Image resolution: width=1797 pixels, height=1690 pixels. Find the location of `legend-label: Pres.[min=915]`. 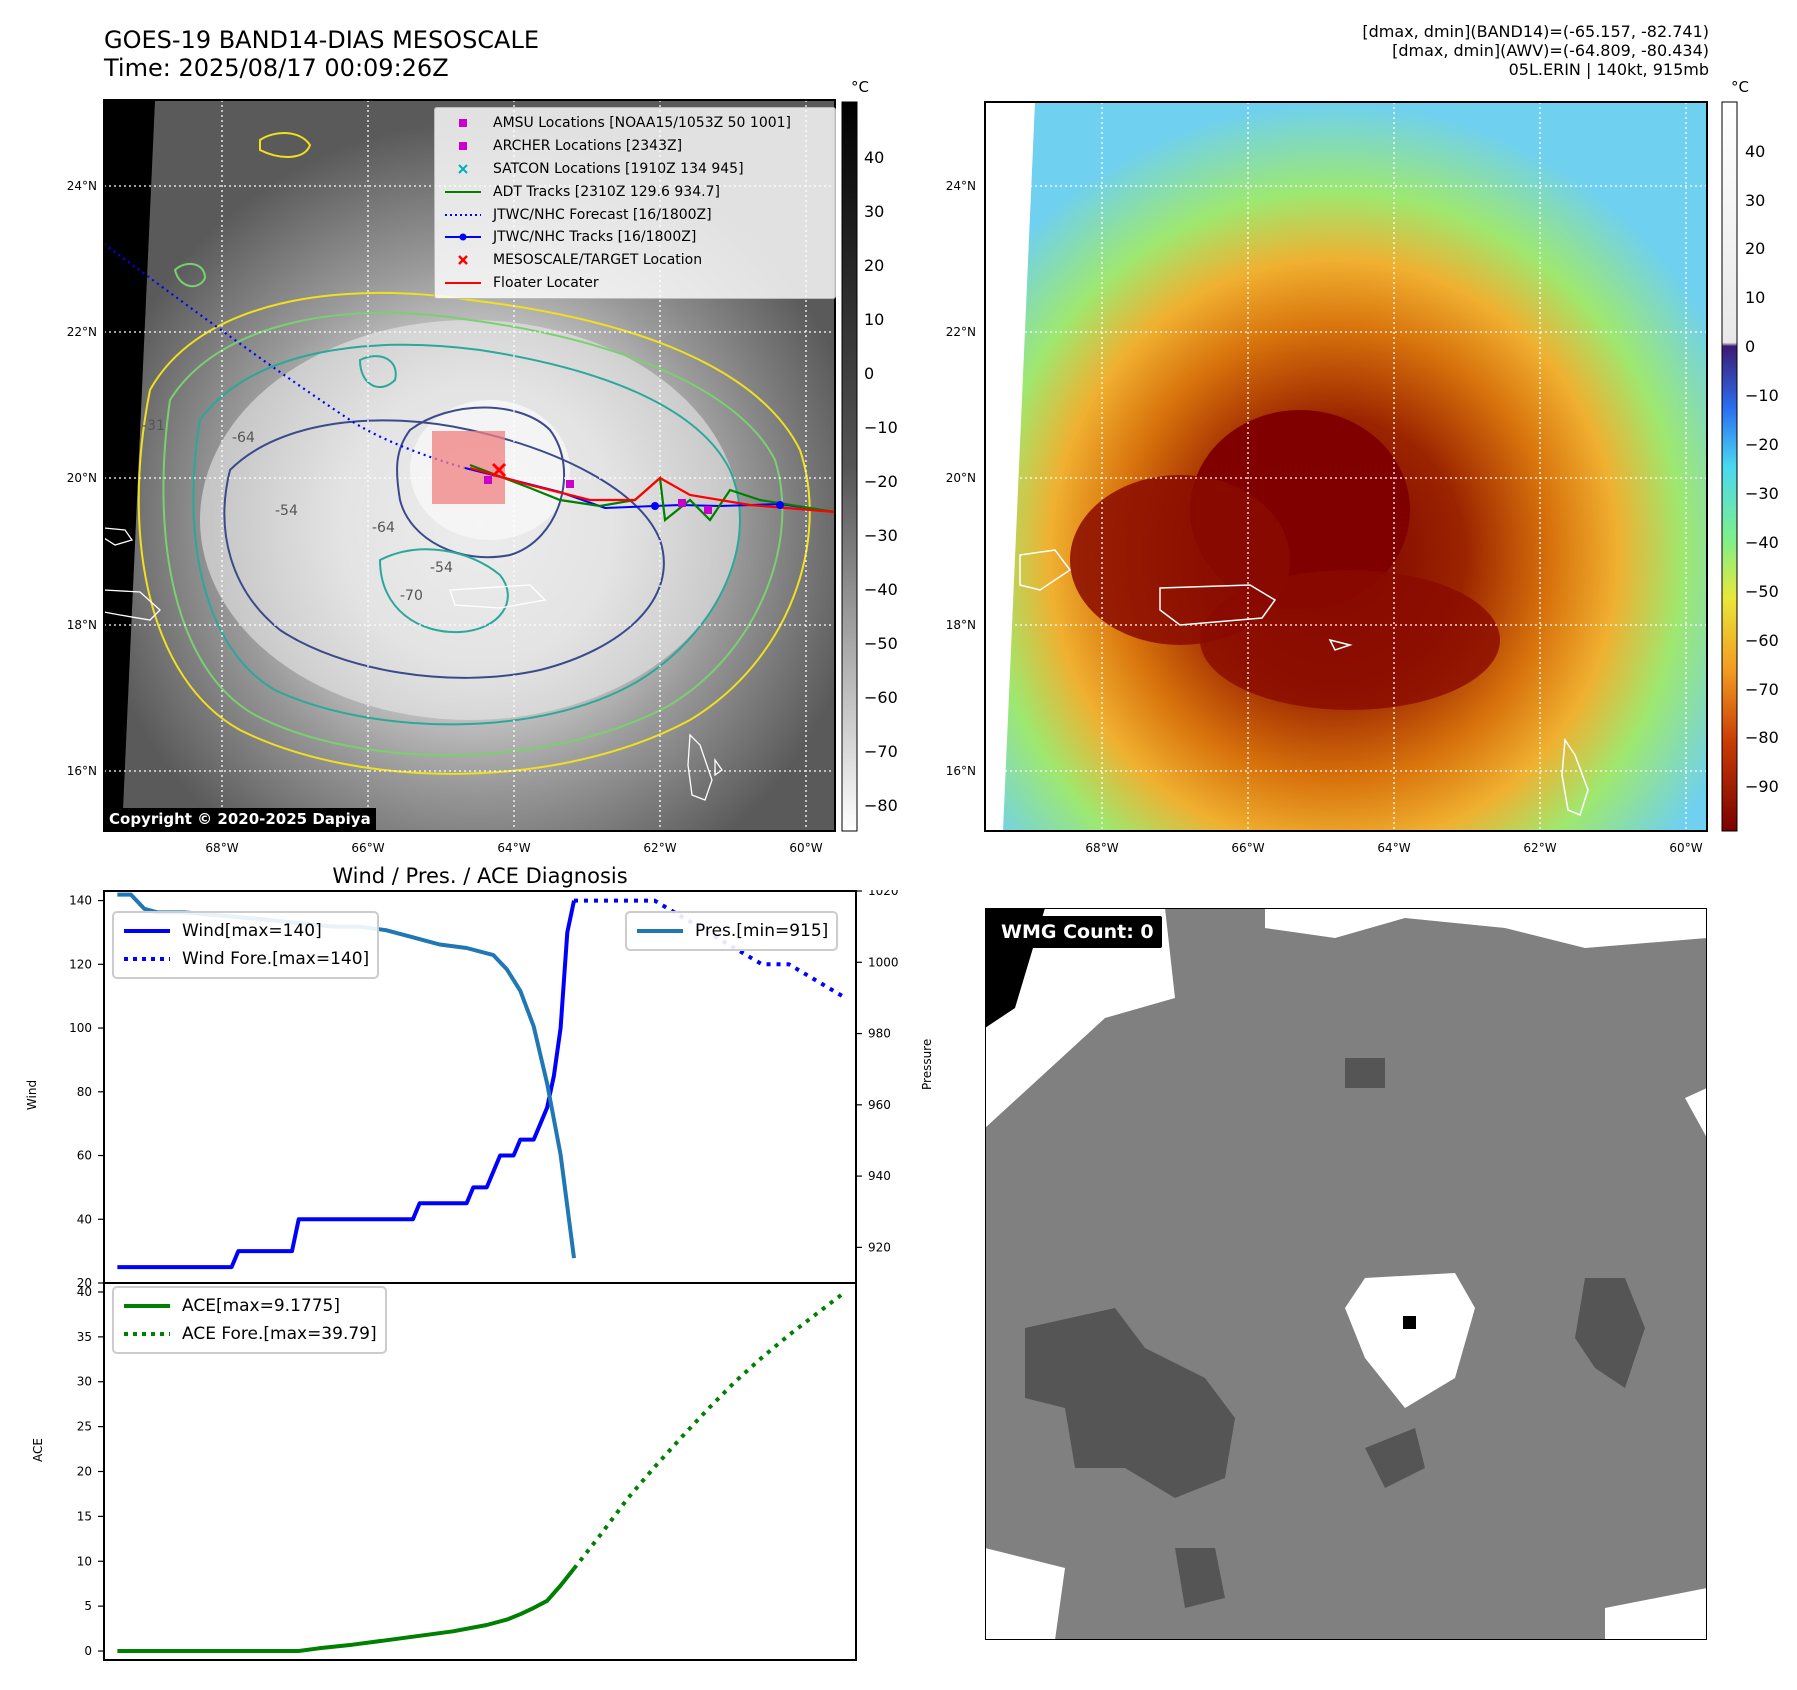

legend-label: Pres.[min=915] is located at coordinates (762, 931).